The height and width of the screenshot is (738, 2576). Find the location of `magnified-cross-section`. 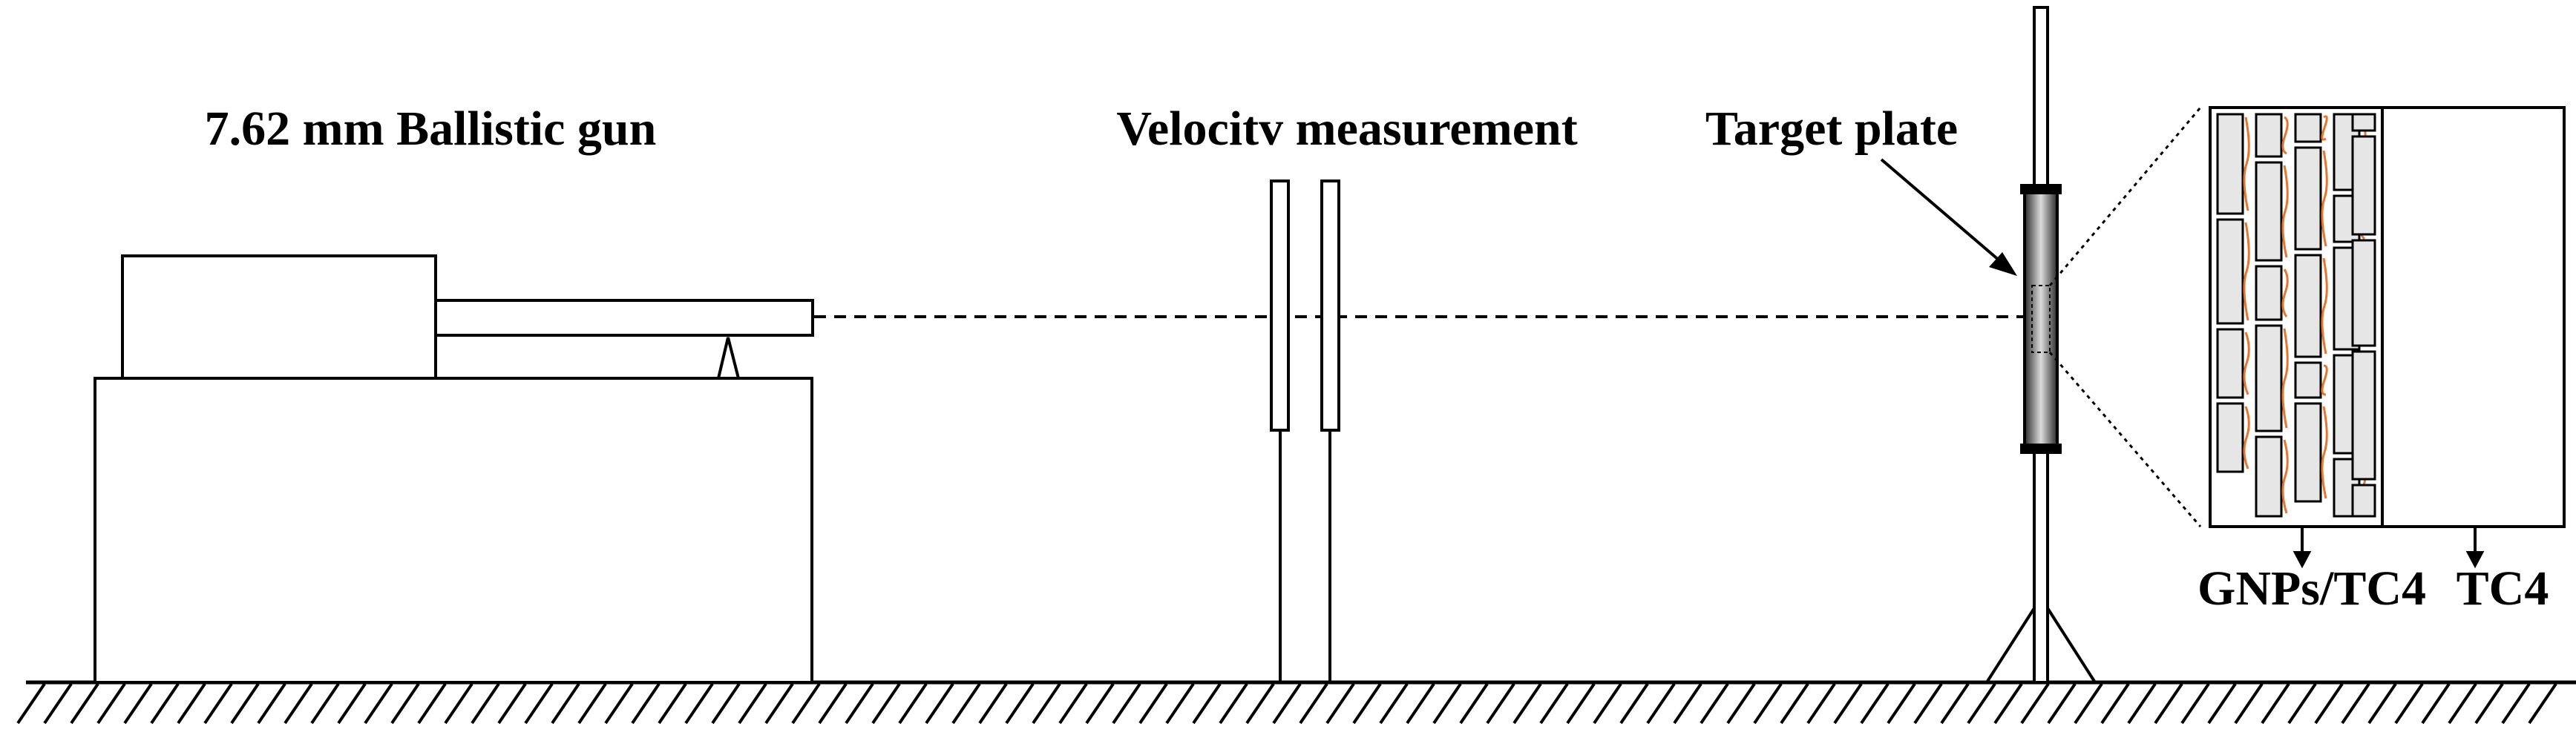

magnified-cross-section is located at coordinates (2387, 317).